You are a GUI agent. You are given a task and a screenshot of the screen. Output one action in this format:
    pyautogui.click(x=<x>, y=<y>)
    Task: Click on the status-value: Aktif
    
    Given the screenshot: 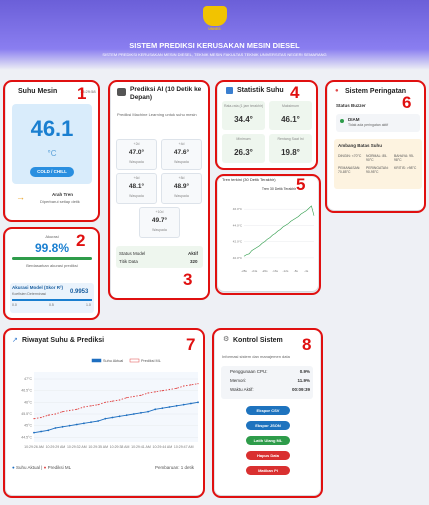 What is the action you would take?
    pyautogui.click(x=193, y=253)
    